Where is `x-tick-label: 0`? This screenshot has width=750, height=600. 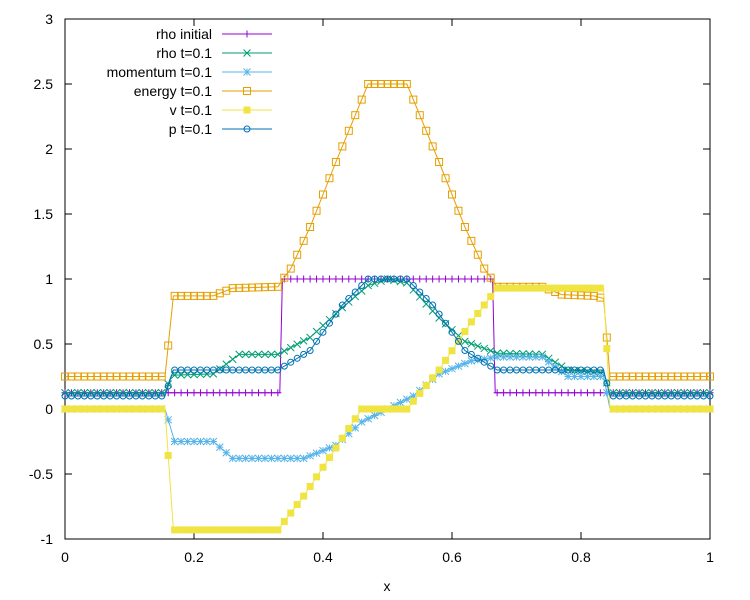 x-tick-label: 0 is located at coordinates (65, 557).